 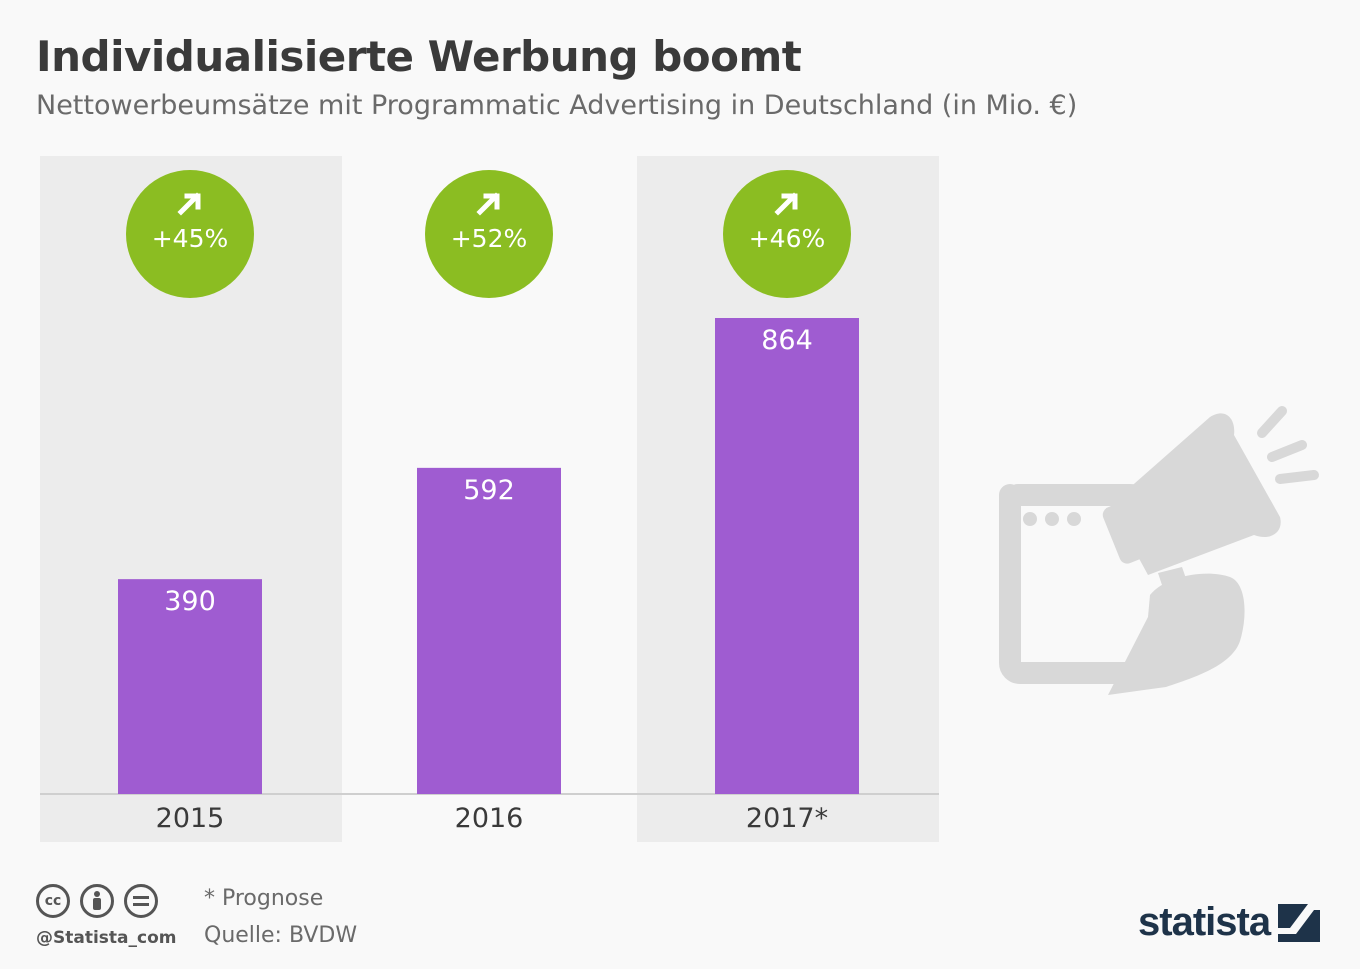 What do you see at coordinates (190, 601) in the screenshot?
I see `bar-value-label: 390` at bounding box center [190, 601].